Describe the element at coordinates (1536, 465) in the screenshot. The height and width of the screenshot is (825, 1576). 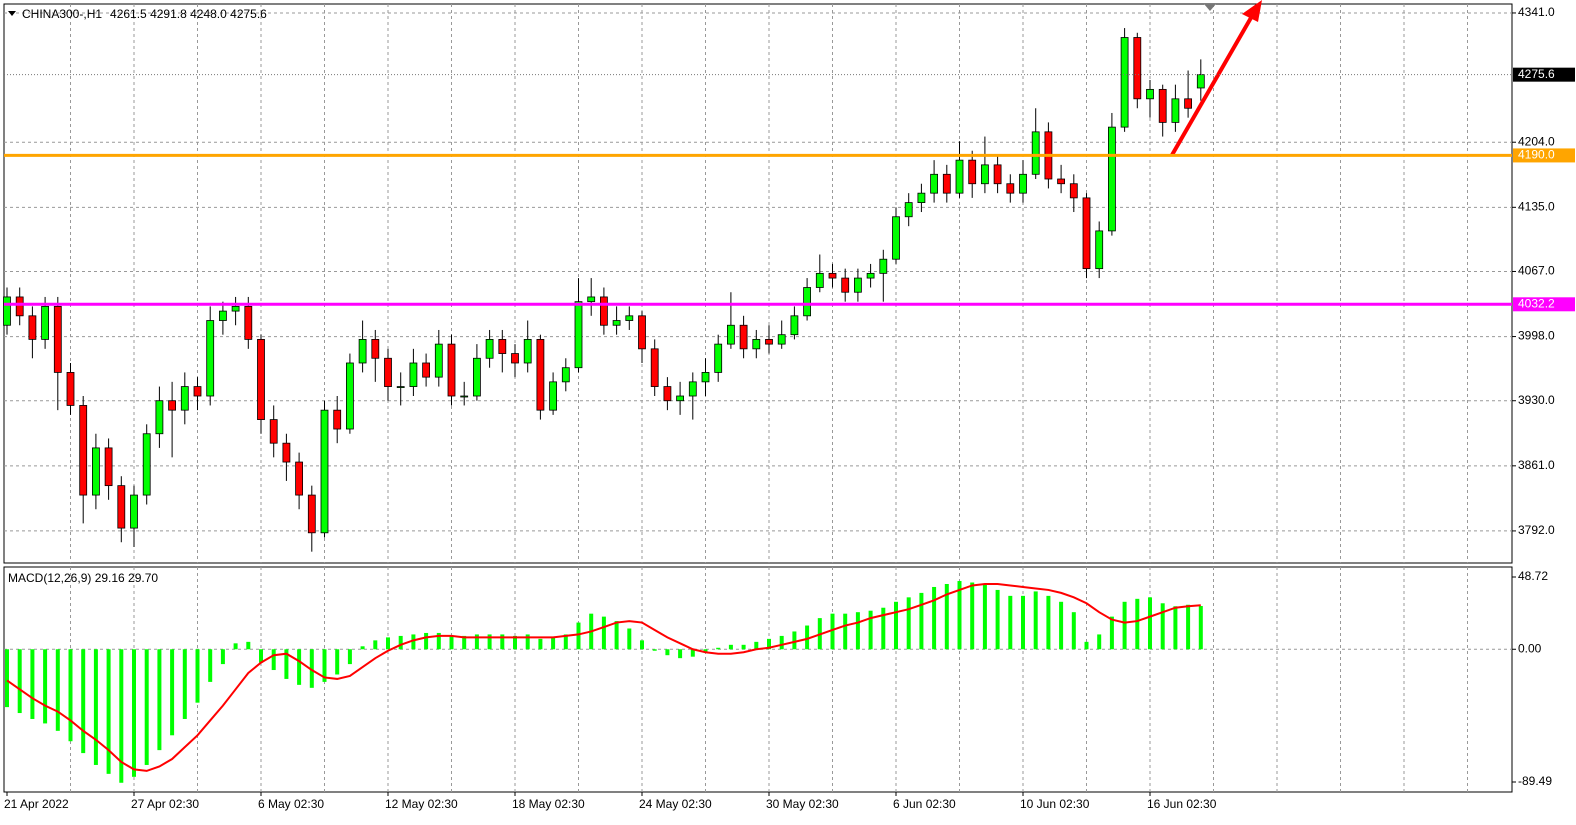
I see `y-tick-label: 3861.0` at that location.